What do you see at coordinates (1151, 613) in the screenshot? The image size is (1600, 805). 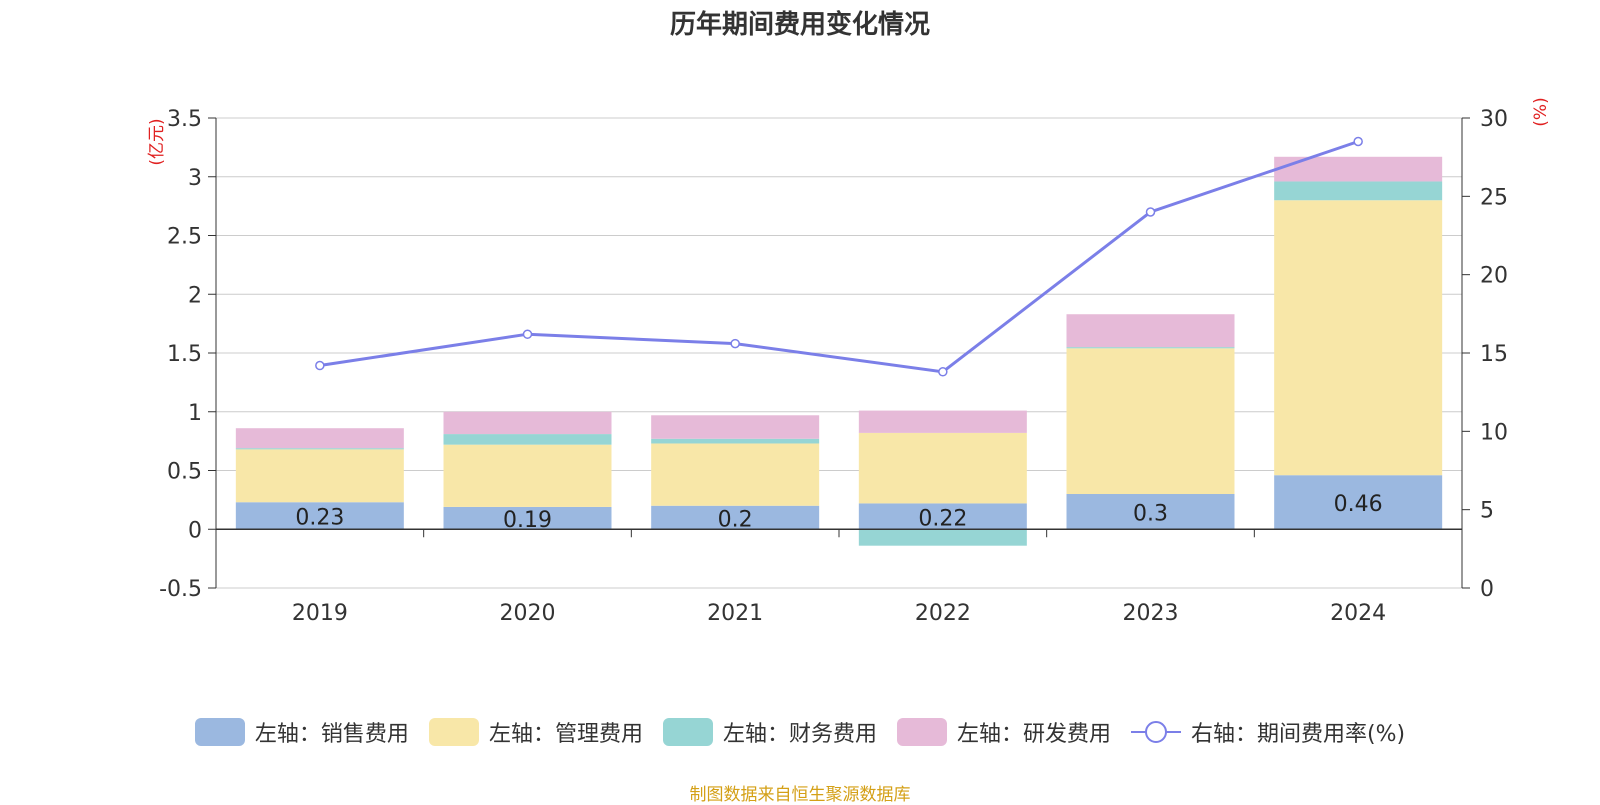 I see `x-axis-tick-label: 2023` at bounding box center [1151, 613].